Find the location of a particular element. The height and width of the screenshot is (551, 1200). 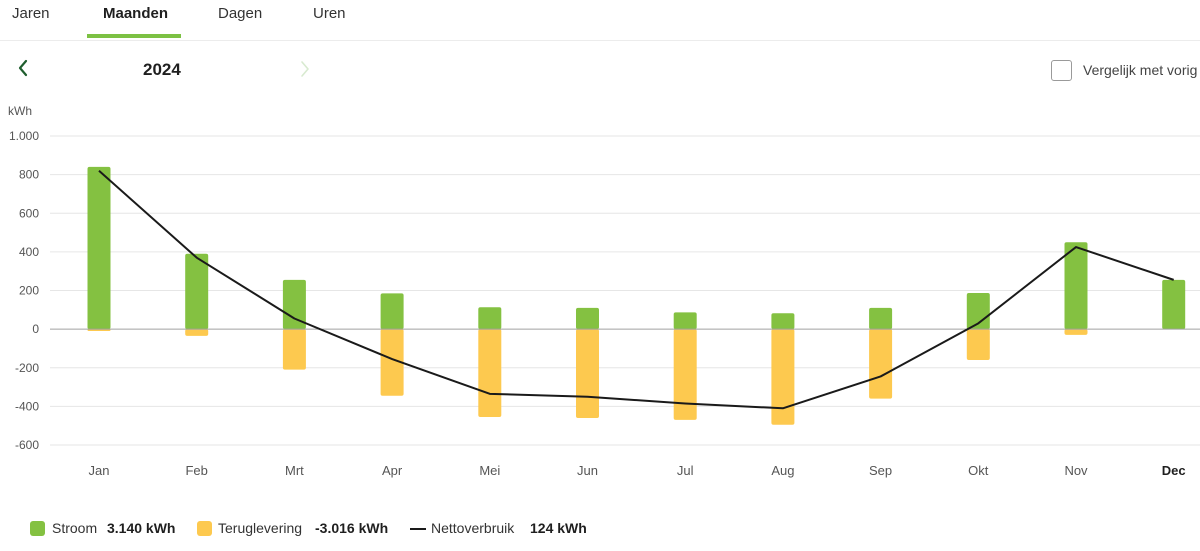

x-tick-label: Nov is located at coordinates (1076, 470).